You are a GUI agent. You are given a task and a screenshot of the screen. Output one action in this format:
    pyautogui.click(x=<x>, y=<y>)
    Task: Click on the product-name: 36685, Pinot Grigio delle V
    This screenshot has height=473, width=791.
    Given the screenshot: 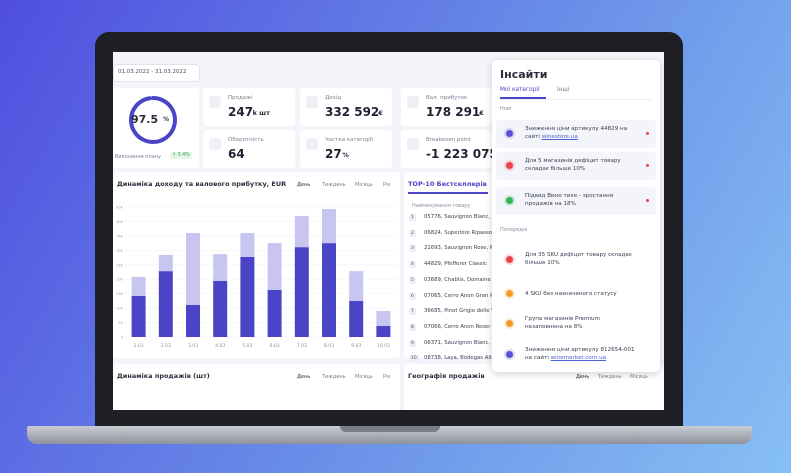 What is the action you would take?
    pyautogui.click(x=459, y=311)
    